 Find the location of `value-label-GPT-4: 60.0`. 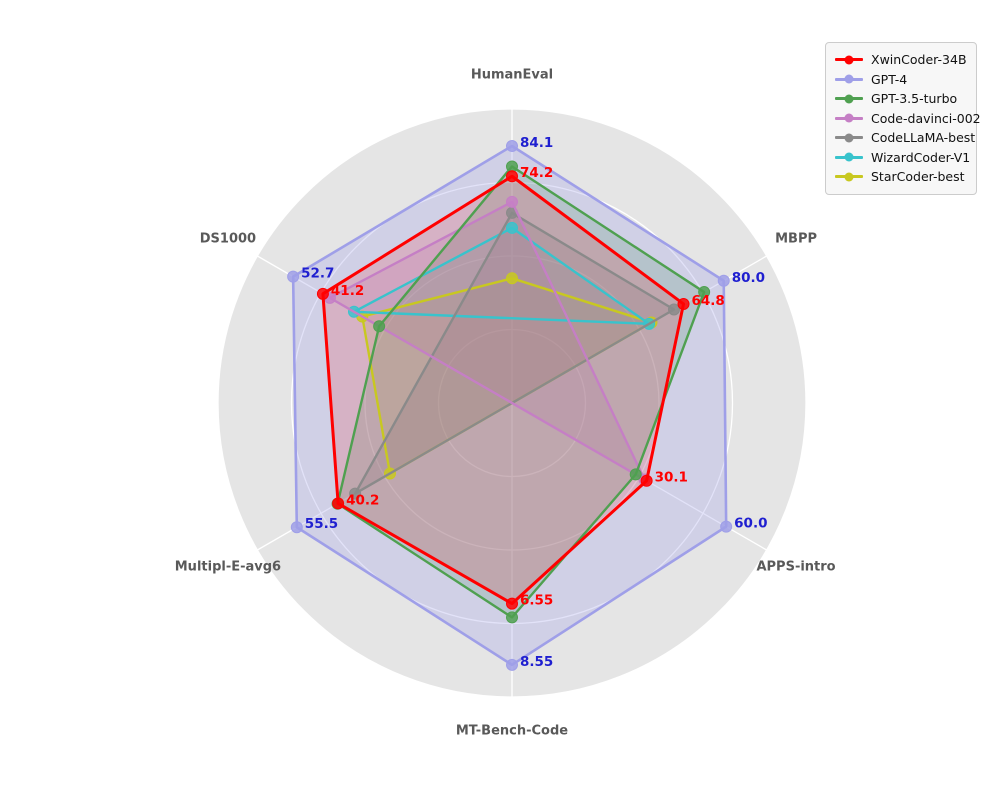

value-label-GPT-4: 60.0 is located at coordinates (750, 524).